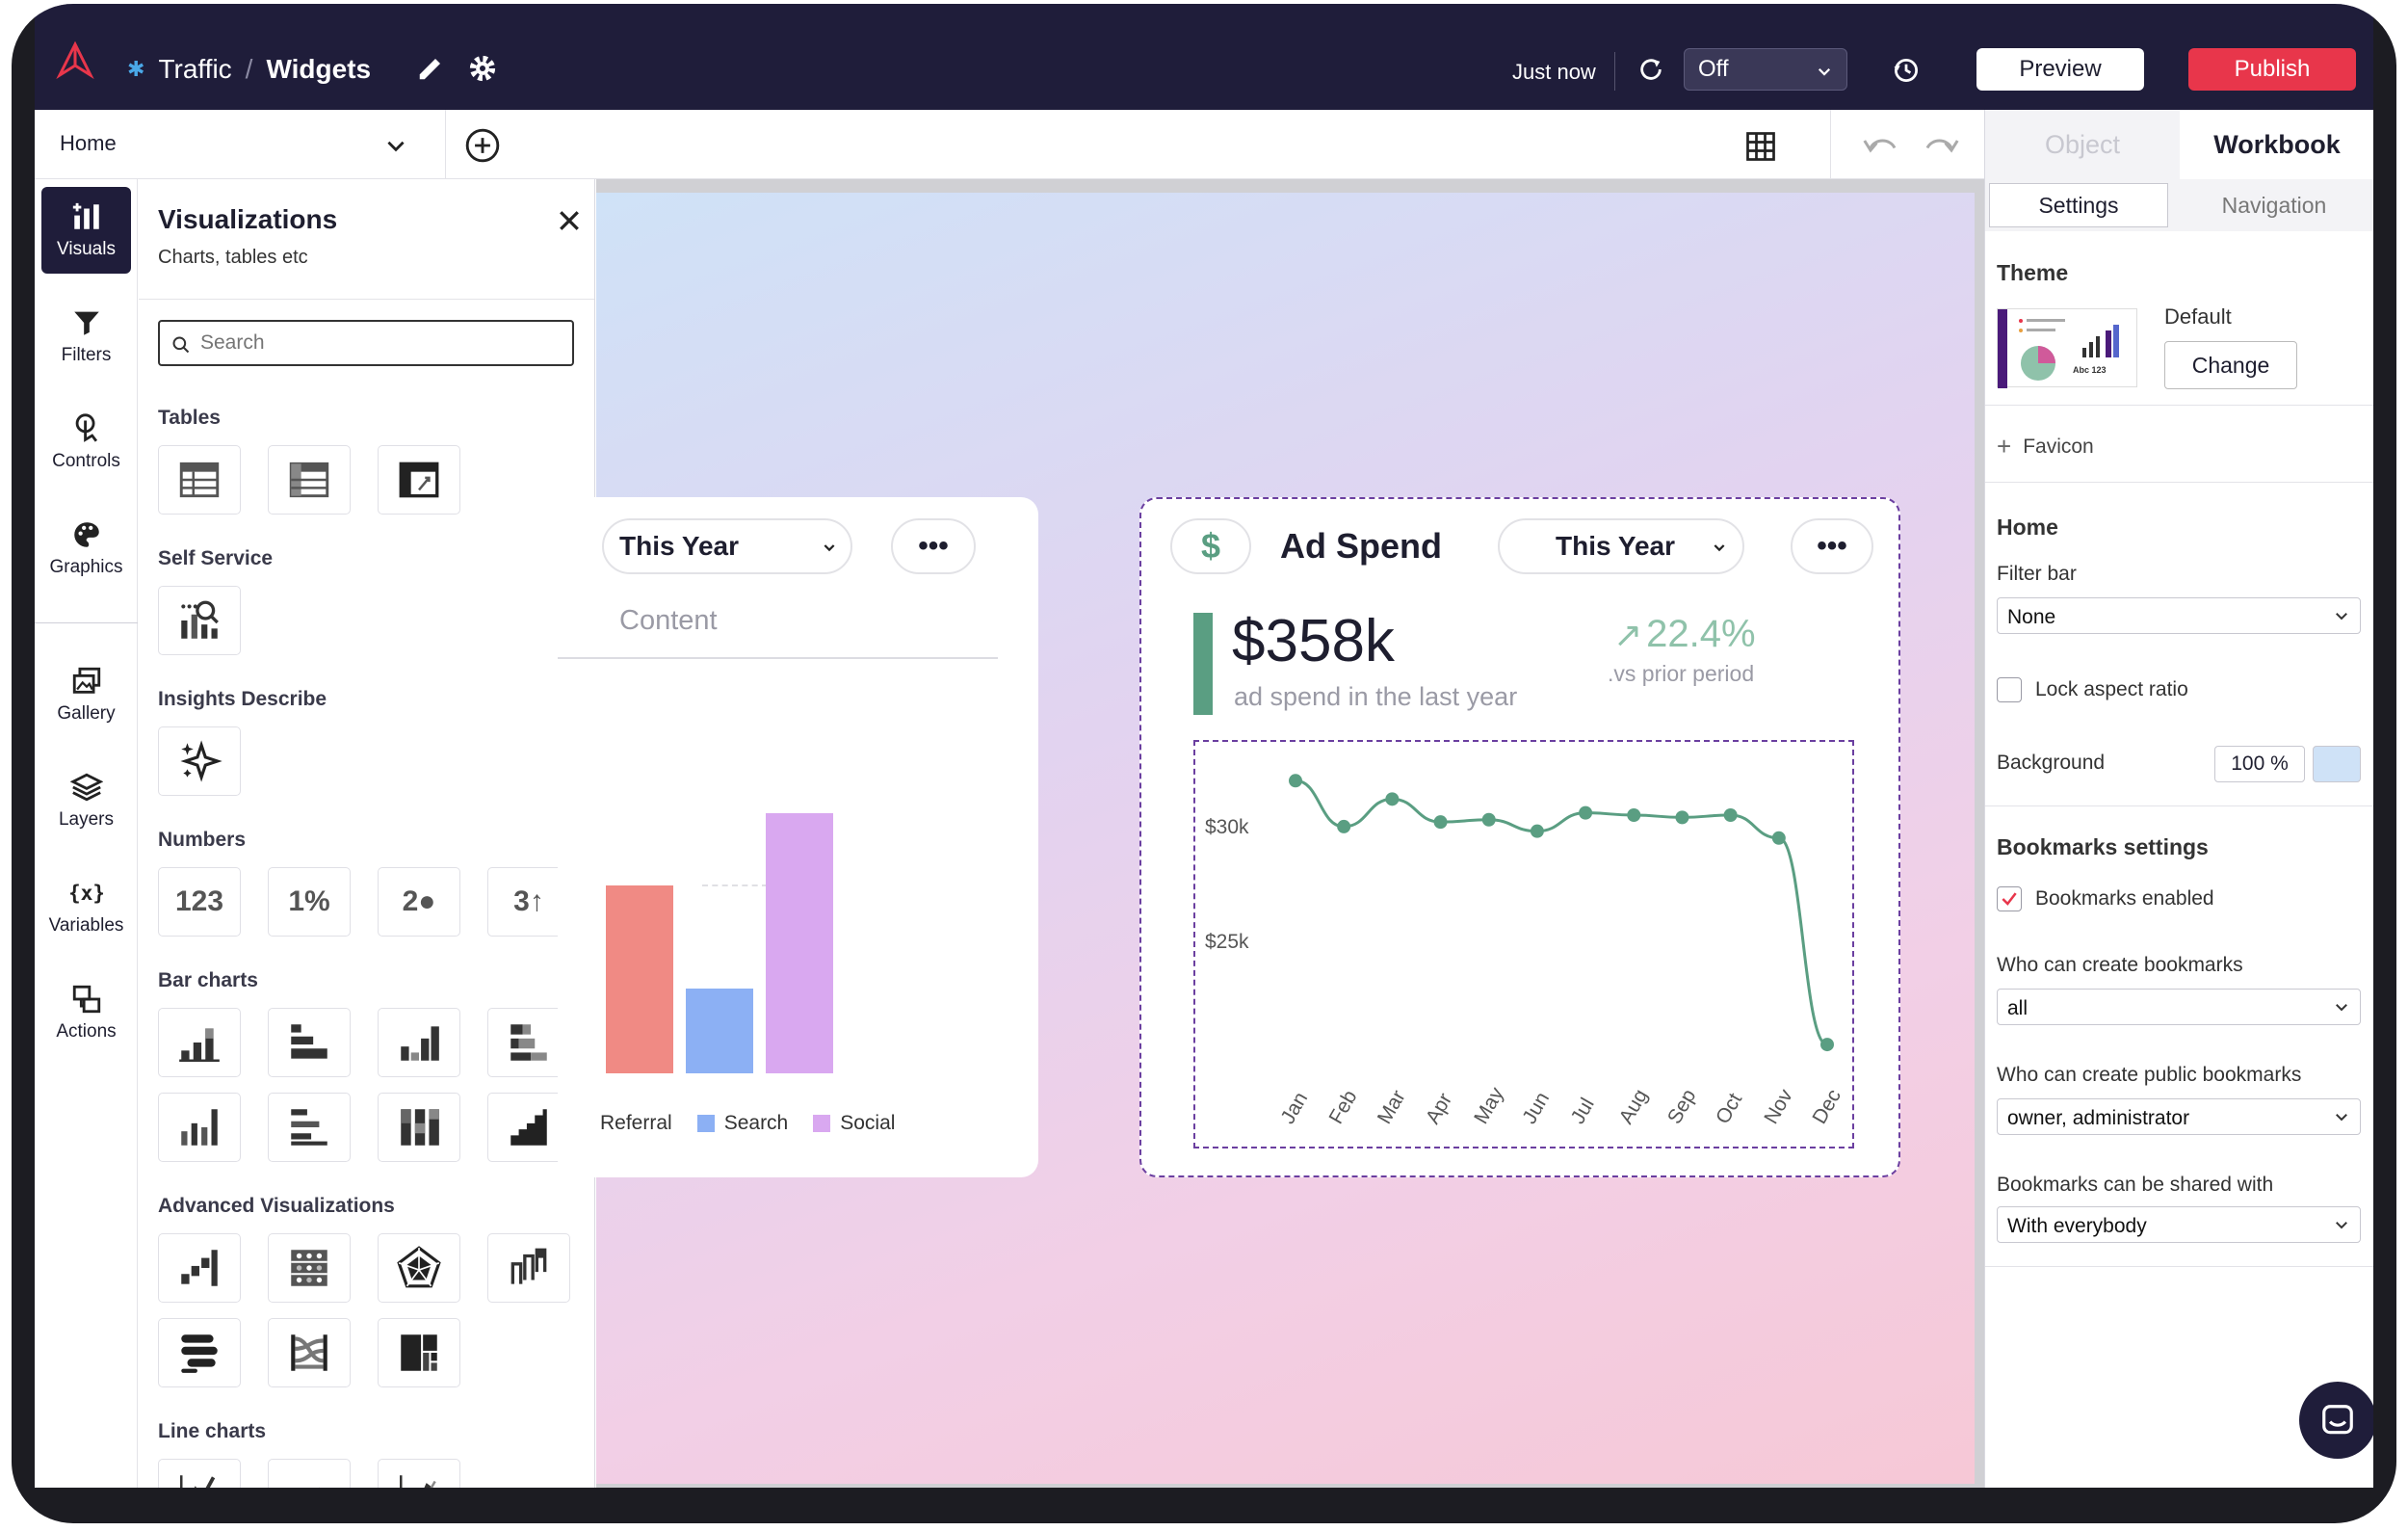 The image size is (2408, 1531). What do you see at coordinates (2077, 1226) in the screenshot?
I see `shared-with-value: With everybody` at bounding box center [2077, 1226].